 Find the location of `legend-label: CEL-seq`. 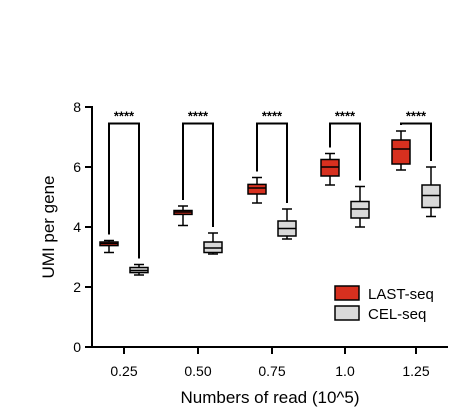

legend-label: CEL-seq is located at coordinates (397, 314).